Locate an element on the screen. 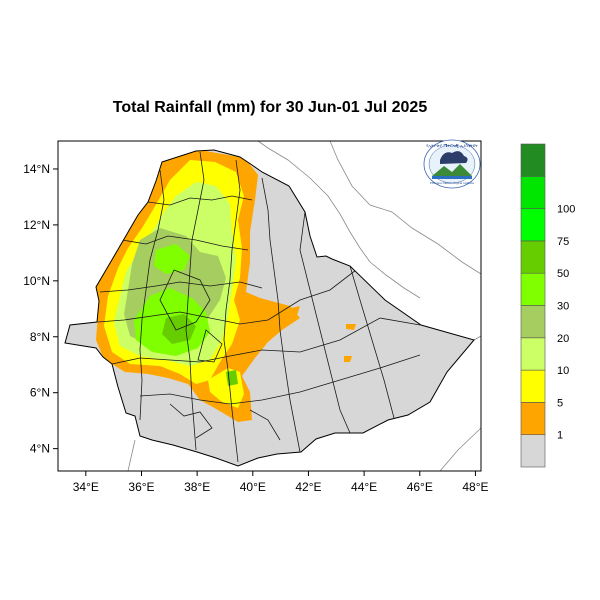  x-tick-label: 40°E is located at coordinates (253, 487).